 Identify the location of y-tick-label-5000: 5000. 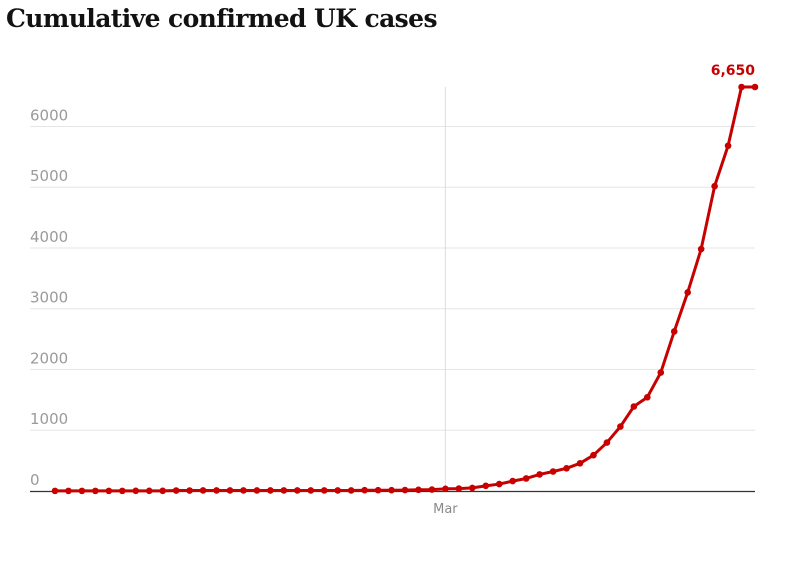
(49, 176).